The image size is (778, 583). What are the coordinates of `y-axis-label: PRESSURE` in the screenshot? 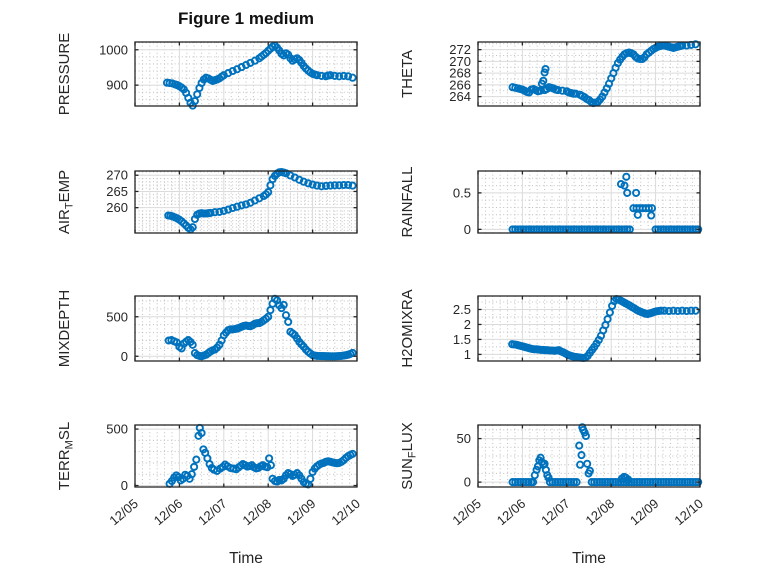 It's located at (64, 74).